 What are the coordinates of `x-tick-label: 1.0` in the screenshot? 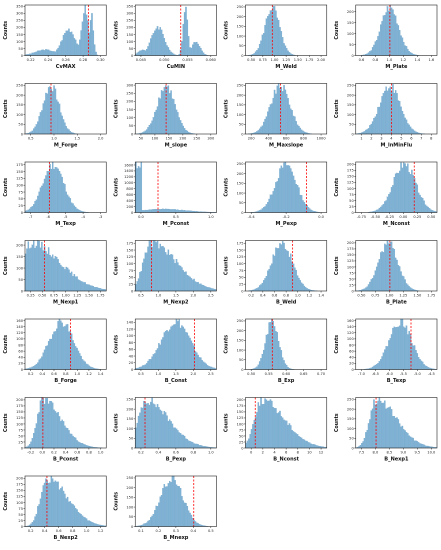 It's located at (159, 374).